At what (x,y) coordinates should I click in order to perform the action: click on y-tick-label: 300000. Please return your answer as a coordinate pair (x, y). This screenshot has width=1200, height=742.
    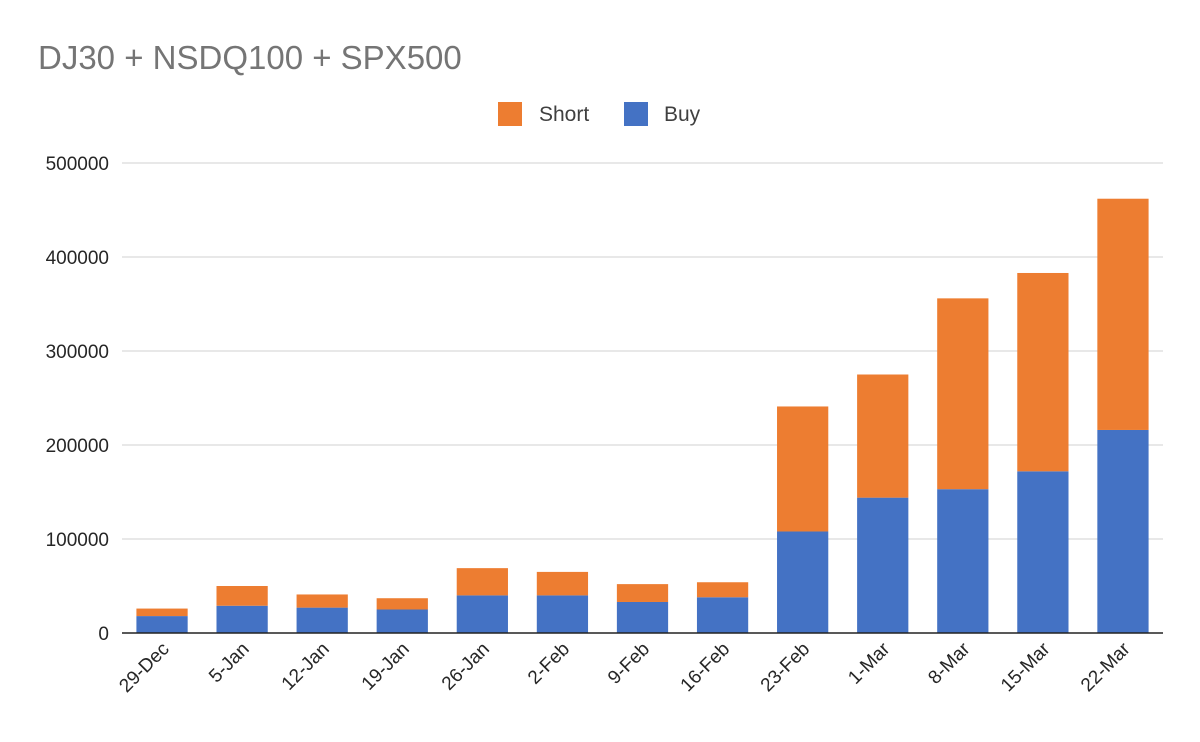
    Looking at the image, I should click on (77, 352).